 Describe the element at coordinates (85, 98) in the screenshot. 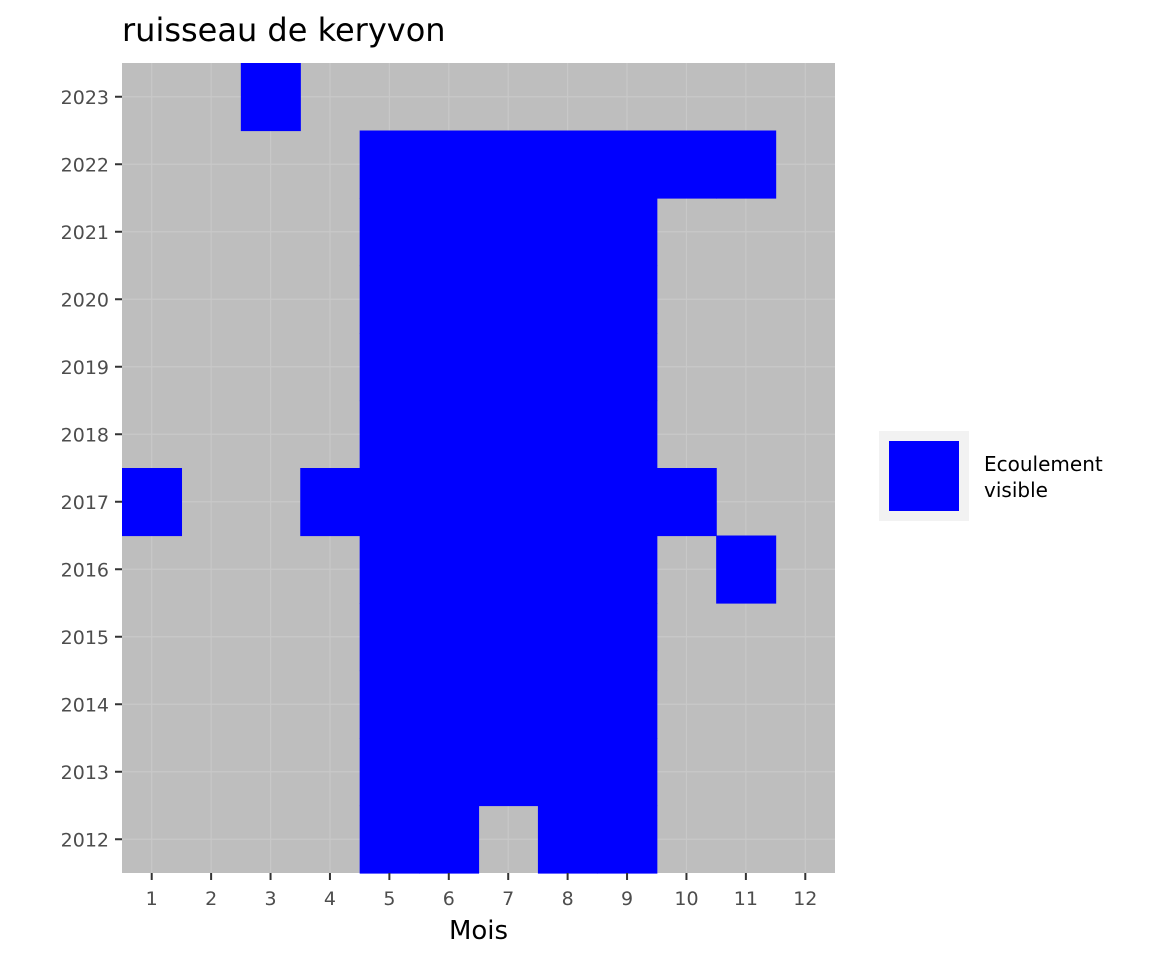

I see `y-tick-label: 2023` at that location.